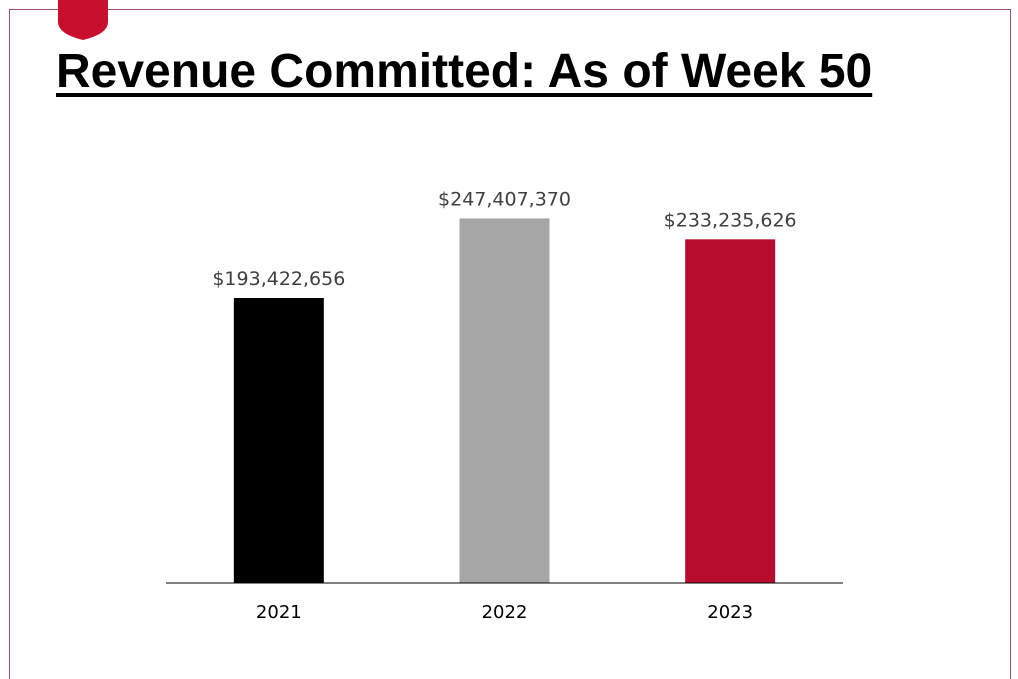  Describe the element at coordinates (83, 20) in the screenshot. I see `logo-shield-icon` at that location.